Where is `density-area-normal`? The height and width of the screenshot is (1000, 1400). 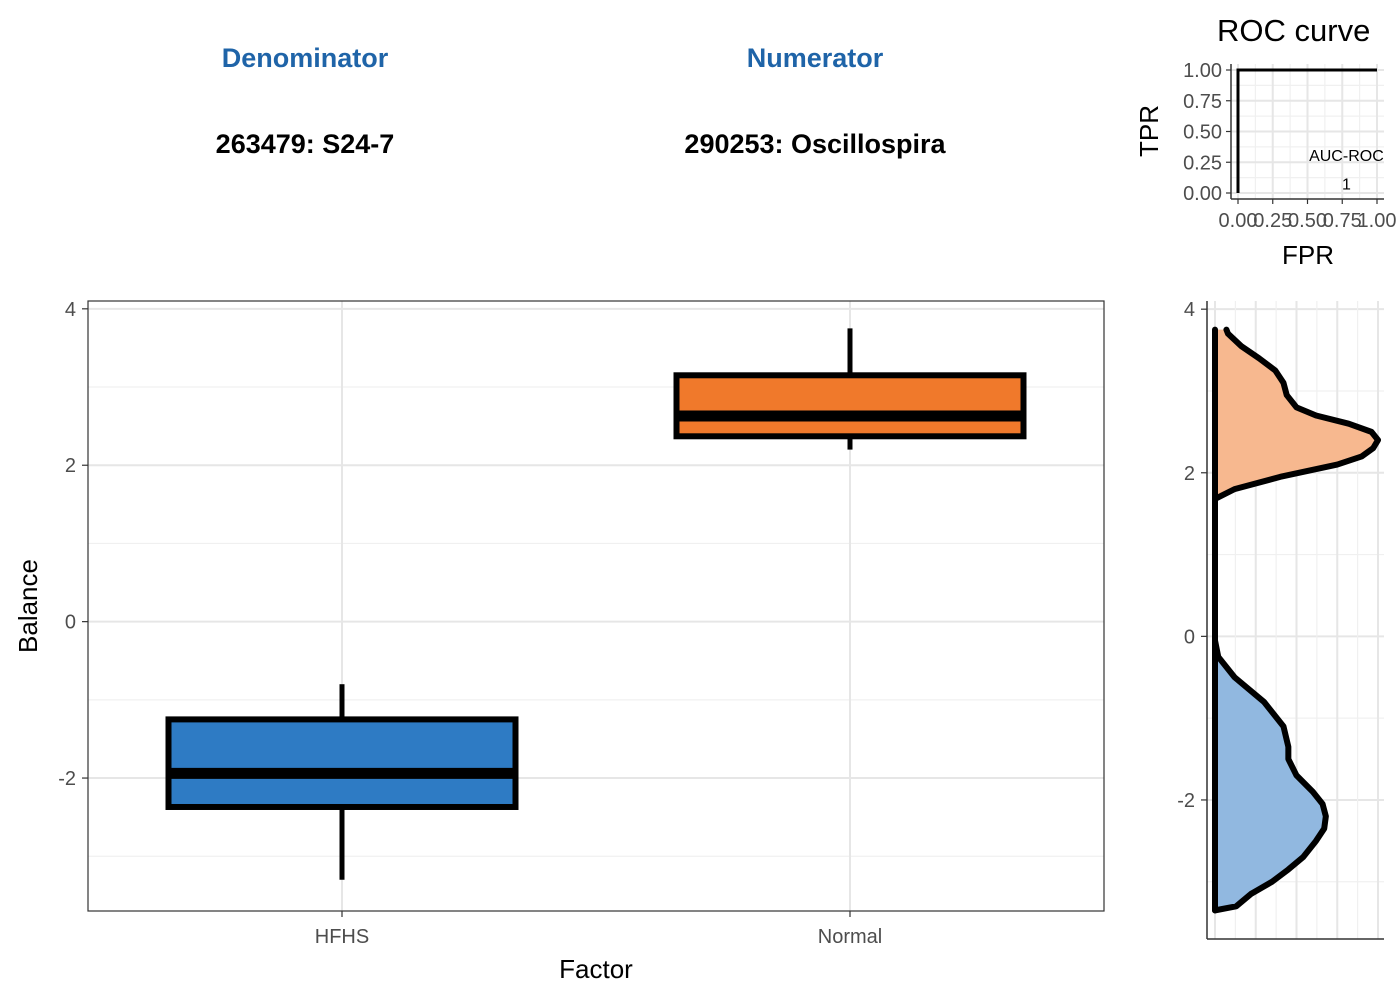
density-area-normal is located at coordinates (1296, 414).